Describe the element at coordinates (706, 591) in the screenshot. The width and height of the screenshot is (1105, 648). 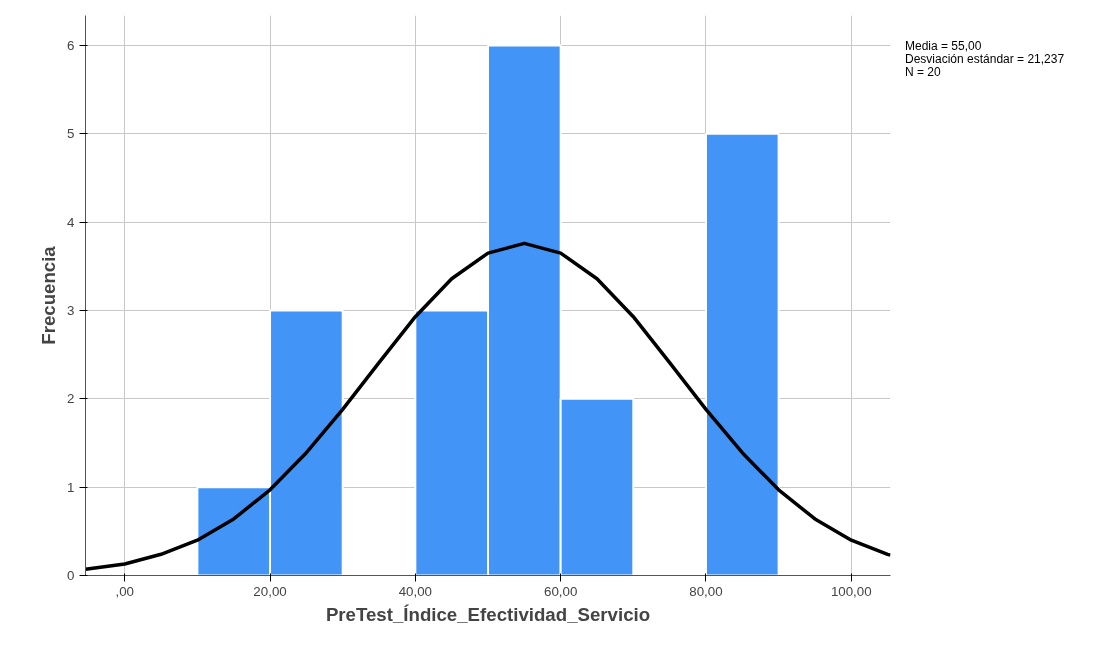
I see `x-tick-label: 80,00` at that location.